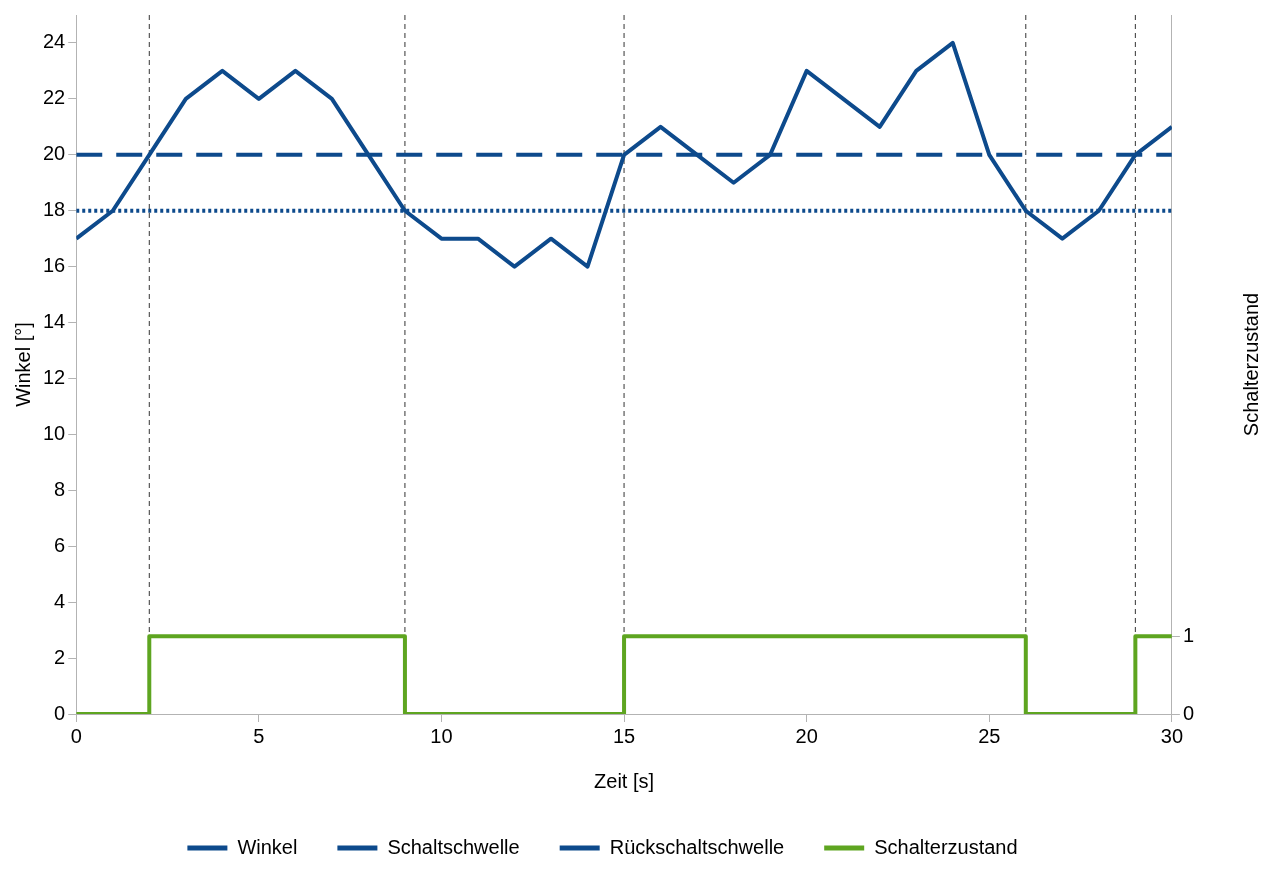  Describe the element at coordinates (54, 209) in the screenshot. I see `y-tick-label: 18` at that location.